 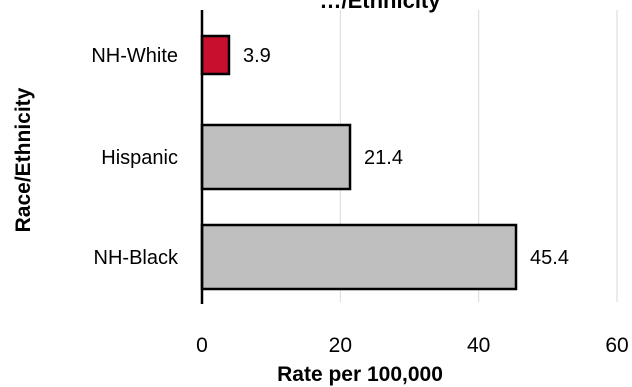 What do you see at coordinates (215, 55) in the screenshot?
I see `bar-nh-white` at bounding box center [215, 55].